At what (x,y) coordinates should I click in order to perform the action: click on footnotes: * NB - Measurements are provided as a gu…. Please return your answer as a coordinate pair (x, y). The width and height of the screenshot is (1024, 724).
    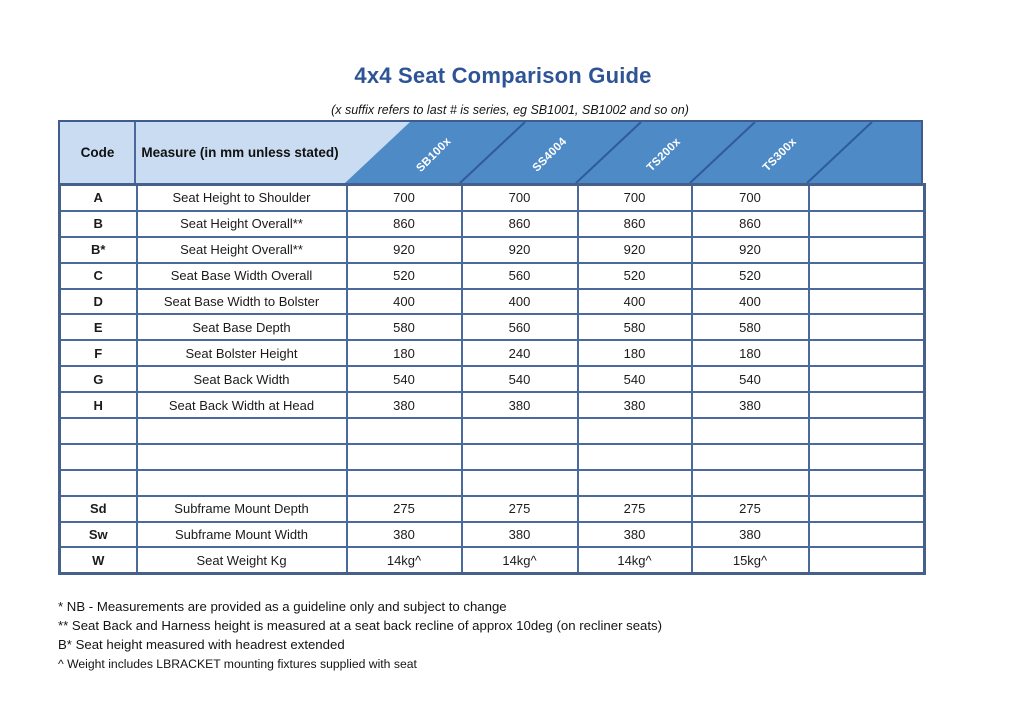
    Looking at the image, I should click on (508, 636).